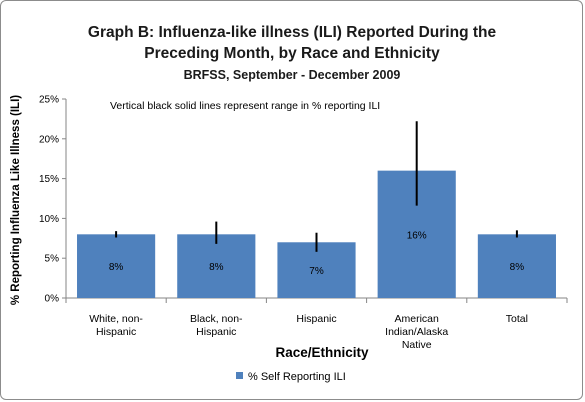 The width and height of the screenshot is (585, 402). What do you see at coordinates (417, 345) in the screenshot?
I see `x-tick-label: Native` at bounding box center [417, 345].